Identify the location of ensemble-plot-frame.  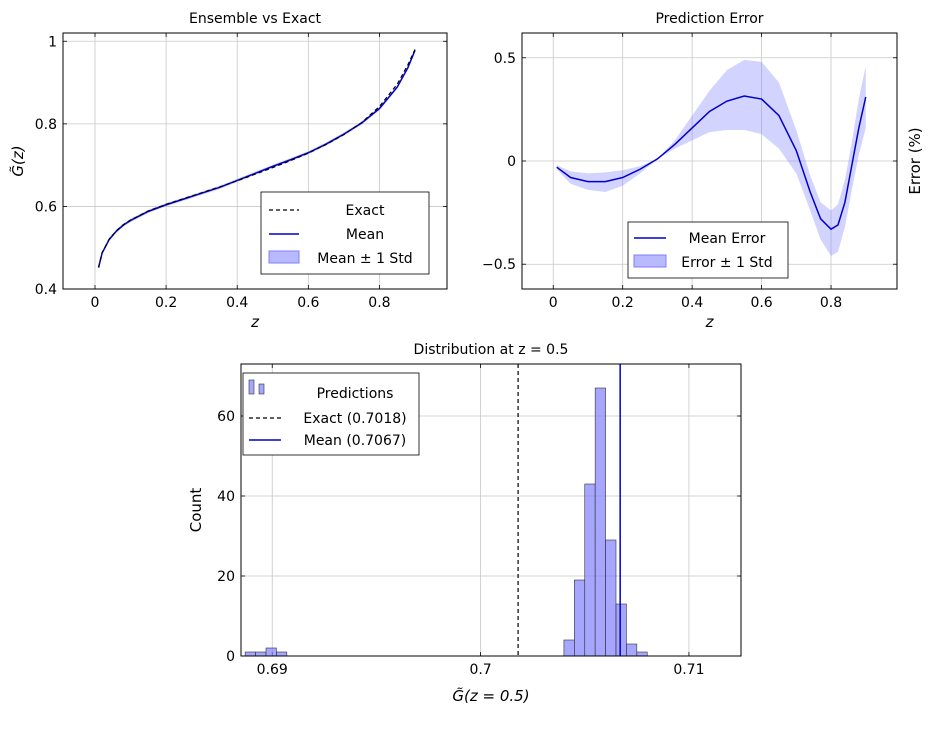
(255, 161).